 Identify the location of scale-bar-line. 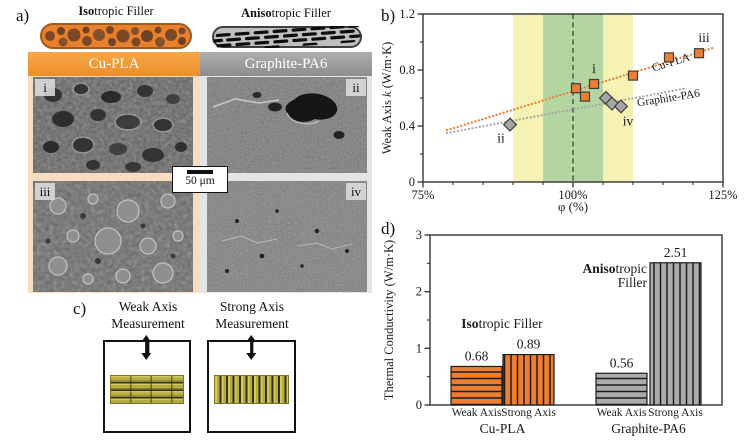
(200, 172).